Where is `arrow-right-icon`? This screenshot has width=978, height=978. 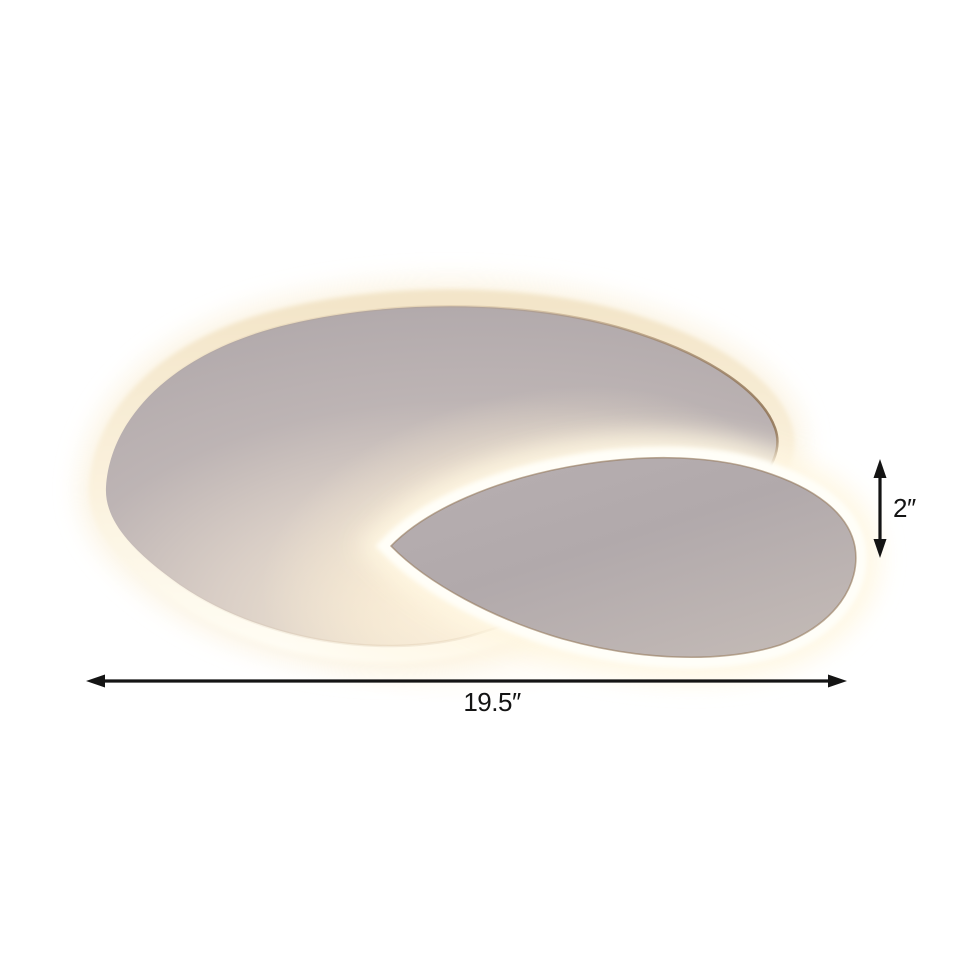
arrow-right-icon is located at coordinates (837, 681).